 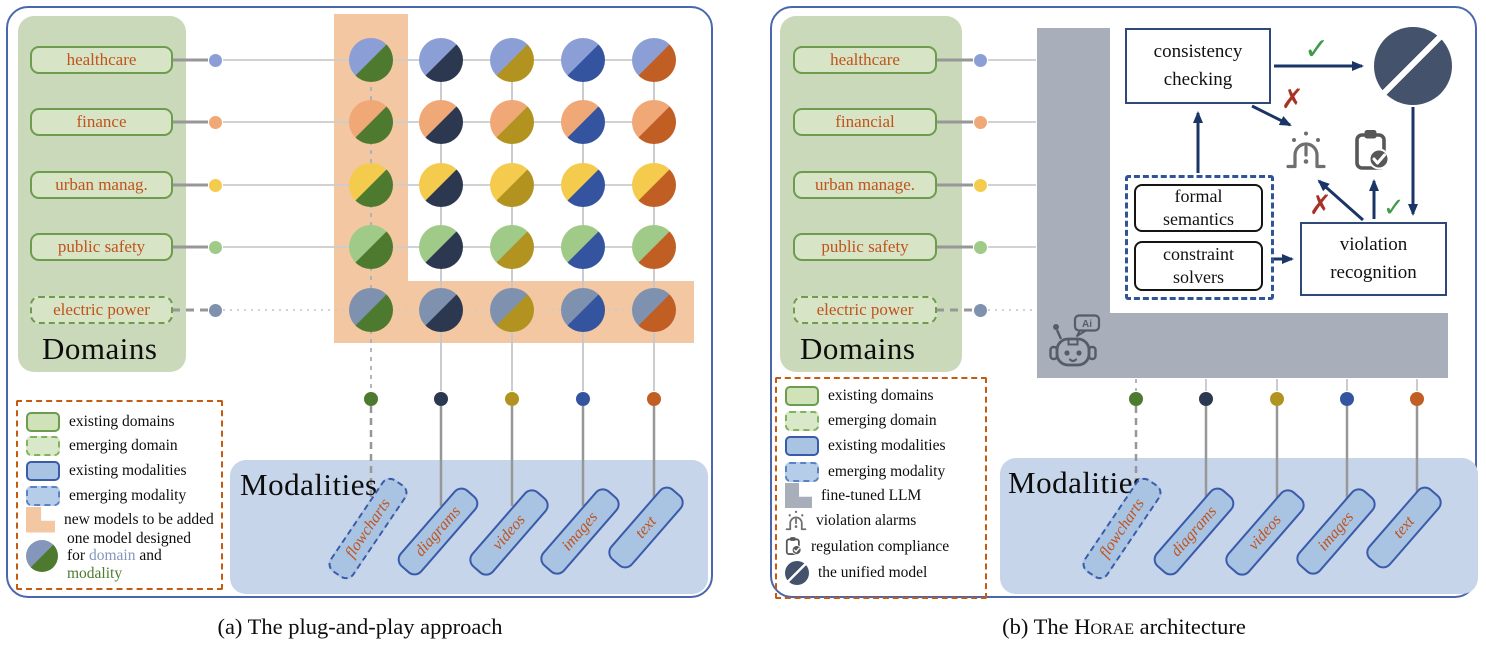 What do you see at coordinates (654, 247) in the screenshot?
I see `model-circle-r3c4` at bounding box center [654, 247].